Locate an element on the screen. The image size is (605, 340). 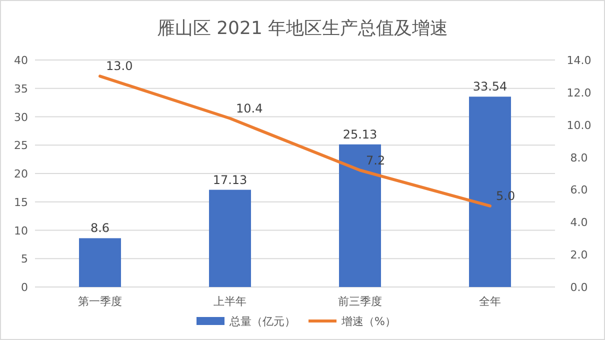
chart-title: 雁山区 2021 年地区生产总值及增速 is located at coordinates (302, 28).